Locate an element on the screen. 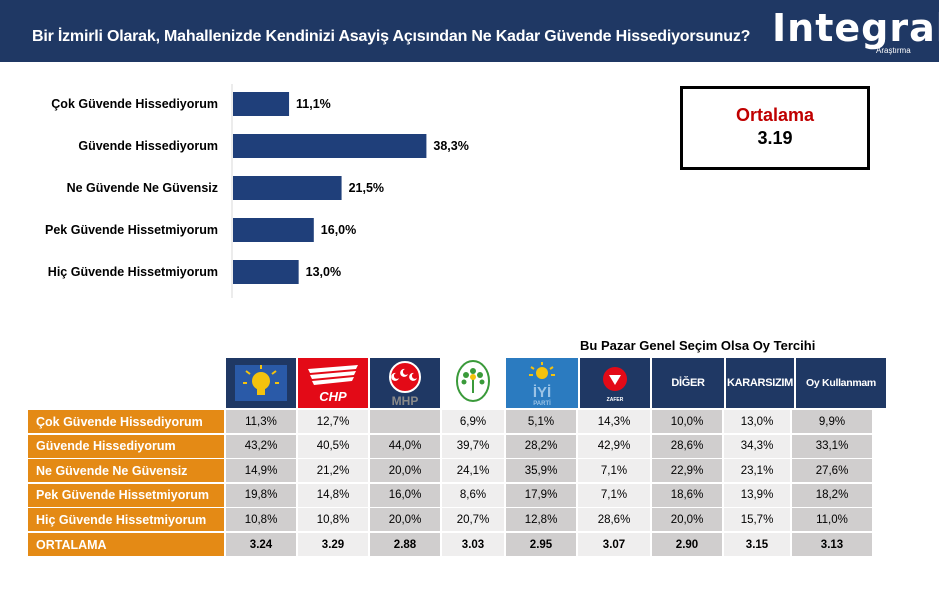 Image resolution: width=939 pixels, height=589 pixels. table-cell: 2.88 is located at coordinates (405, 544).